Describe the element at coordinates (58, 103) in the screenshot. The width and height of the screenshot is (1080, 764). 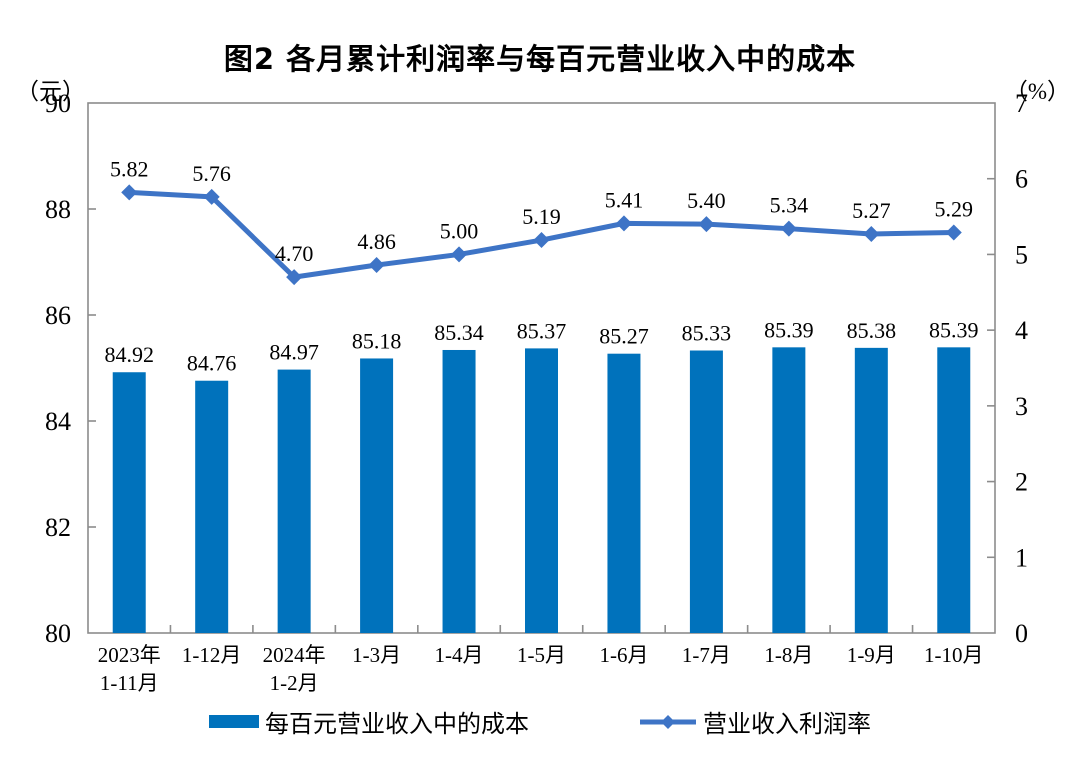
I see `left-tick-label: 90` at that location.